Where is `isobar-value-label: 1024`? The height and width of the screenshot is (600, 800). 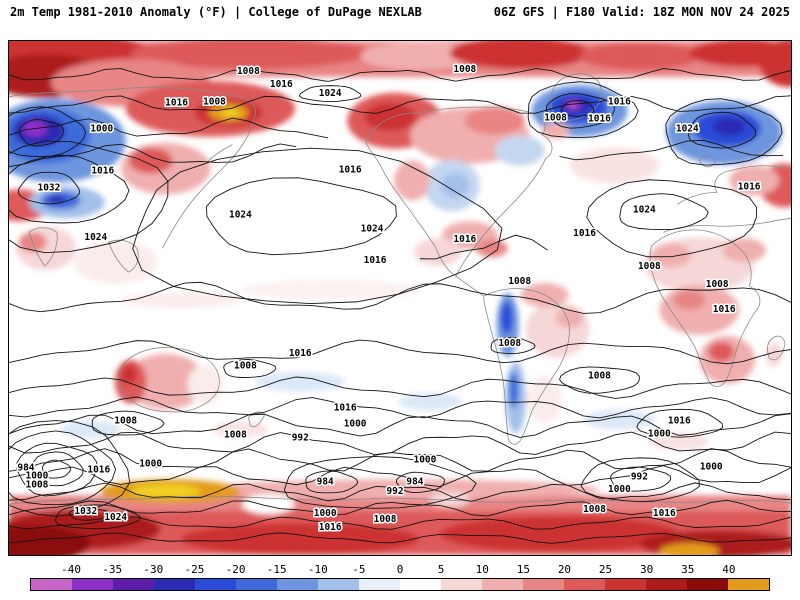
isobar-value-label: 1024 is located at coordinates (644, 209).